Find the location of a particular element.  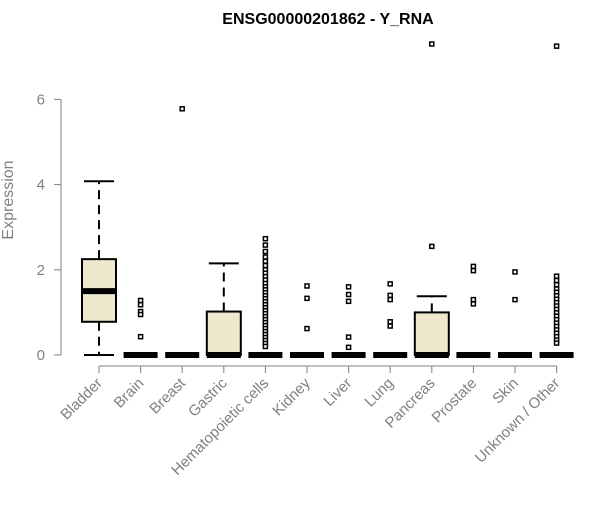

x-tick-label: Bladder is located at coordinates (81, 399).